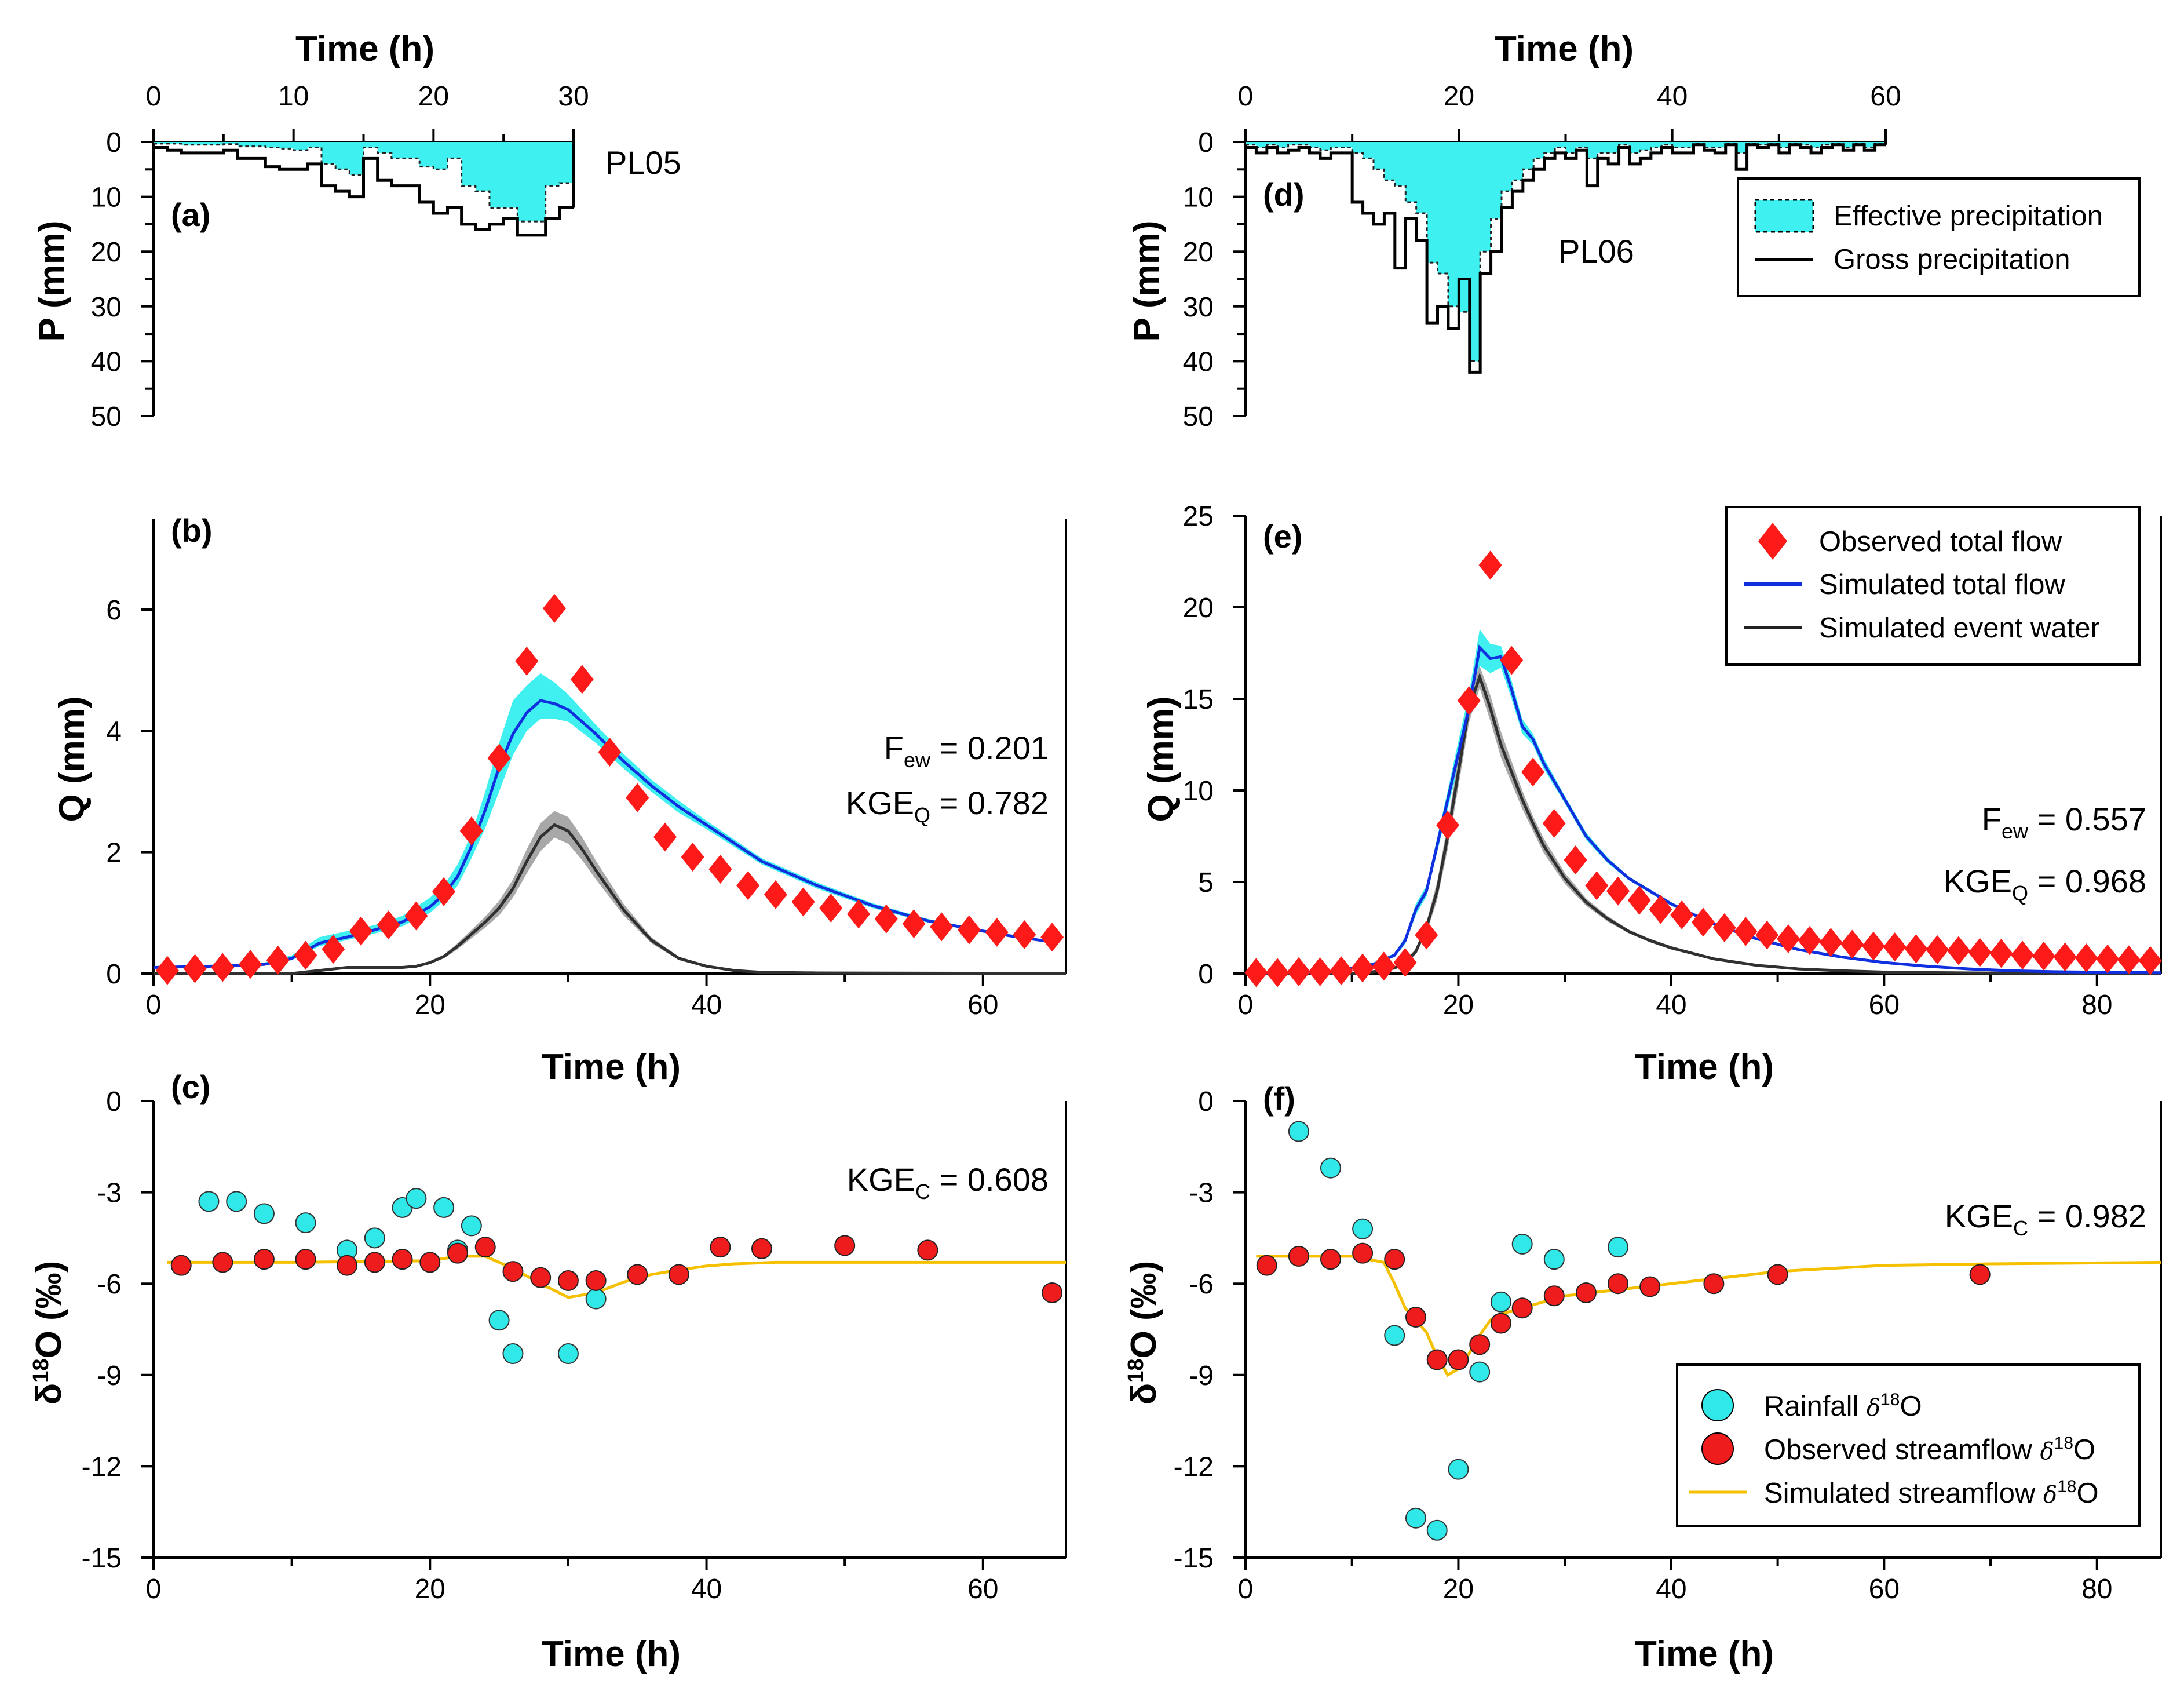  I want to click on gross-precip-line-a, so click(364, 191).